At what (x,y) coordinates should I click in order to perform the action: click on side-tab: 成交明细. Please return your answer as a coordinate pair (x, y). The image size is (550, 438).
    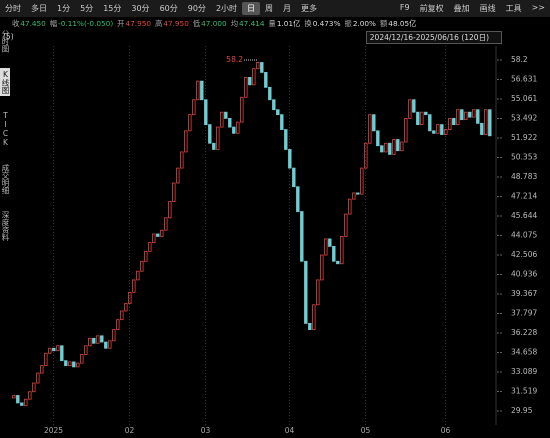
    Looking at the image, I should click on (5, 178).